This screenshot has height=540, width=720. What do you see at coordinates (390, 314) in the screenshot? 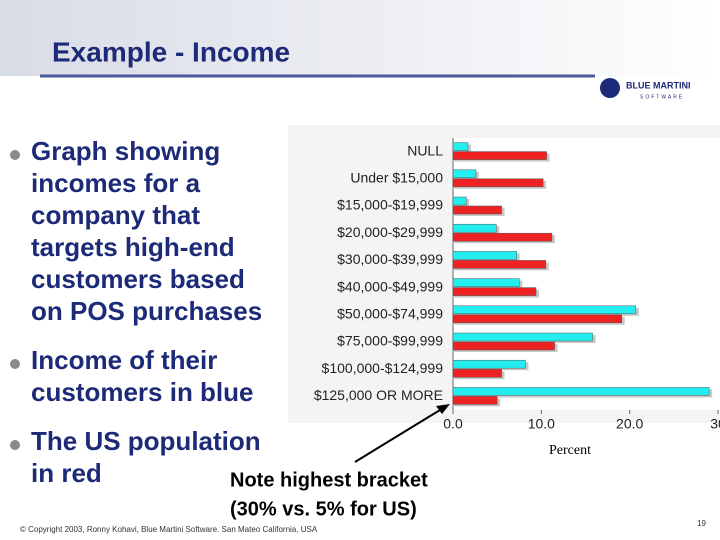
I see `y-tick-label: $50,000-$74,999` at bounding box center [390, 314].